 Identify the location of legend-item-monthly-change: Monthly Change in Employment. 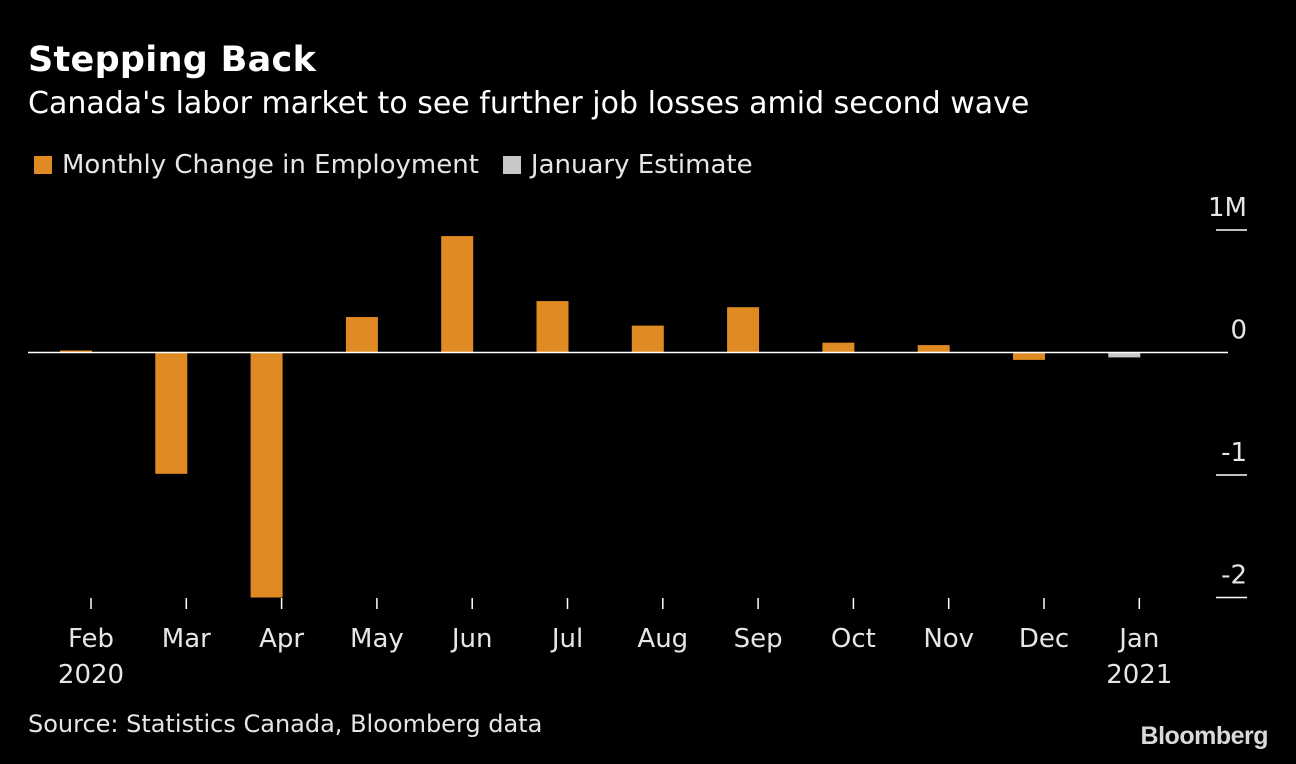
(256, 165).